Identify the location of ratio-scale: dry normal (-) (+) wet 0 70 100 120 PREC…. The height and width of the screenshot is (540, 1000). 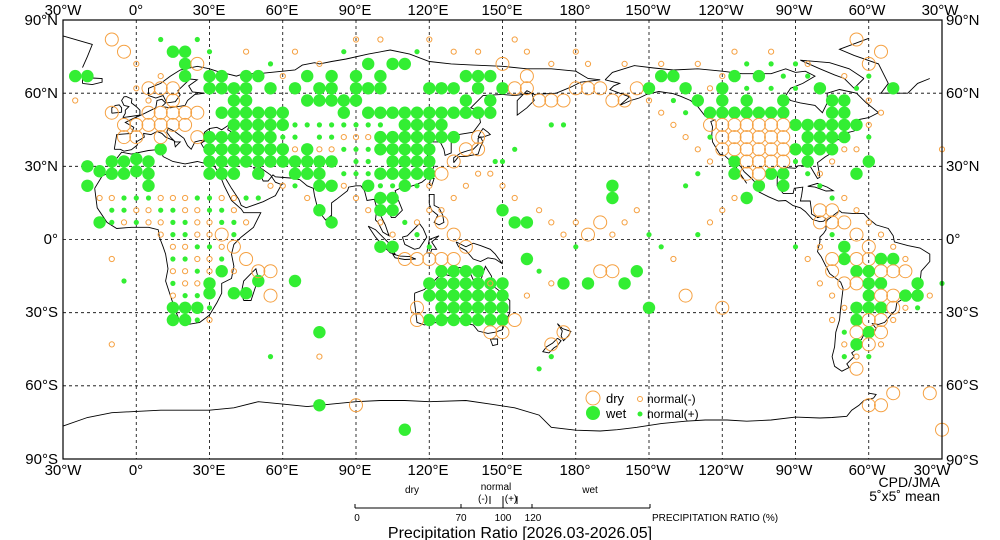
(566, 503).